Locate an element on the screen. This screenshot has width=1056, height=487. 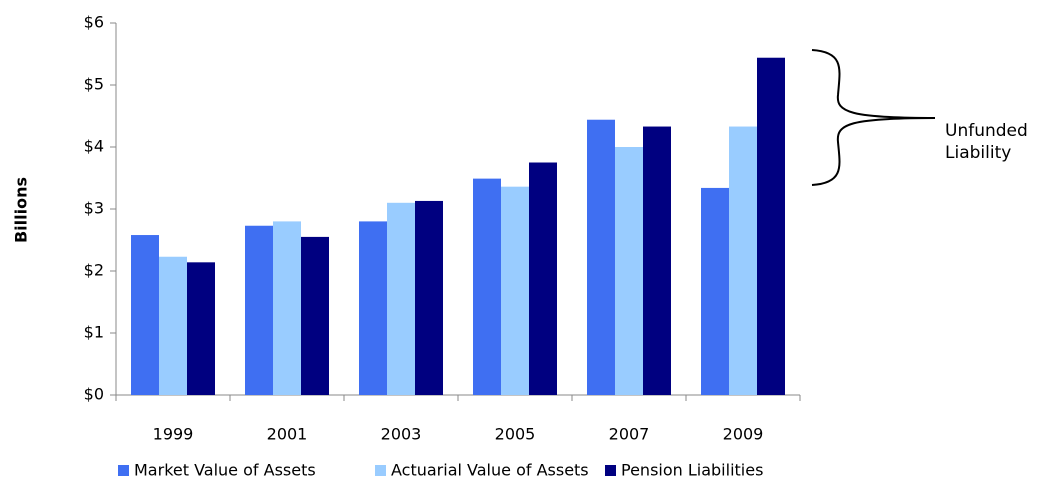
legend-label: Actuarial Value of Assets is located at coordinates (490, 470).